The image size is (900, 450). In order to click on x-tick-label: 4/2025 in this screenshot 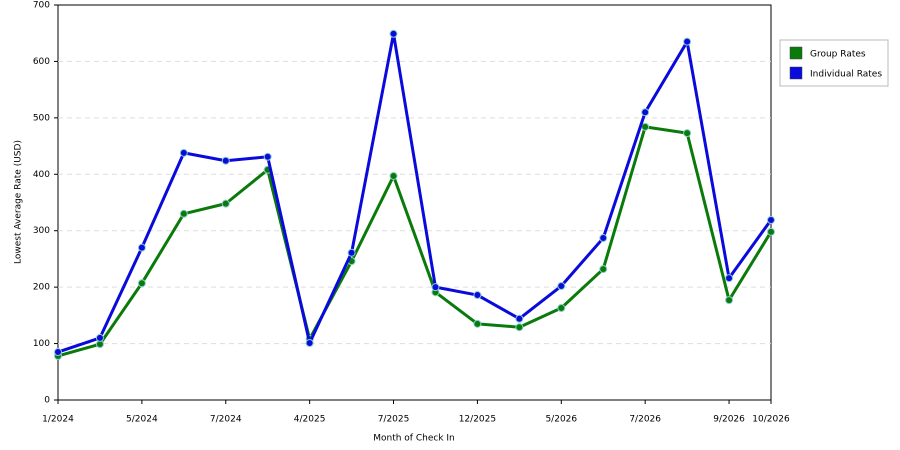, I will do `click(310, 420)`.